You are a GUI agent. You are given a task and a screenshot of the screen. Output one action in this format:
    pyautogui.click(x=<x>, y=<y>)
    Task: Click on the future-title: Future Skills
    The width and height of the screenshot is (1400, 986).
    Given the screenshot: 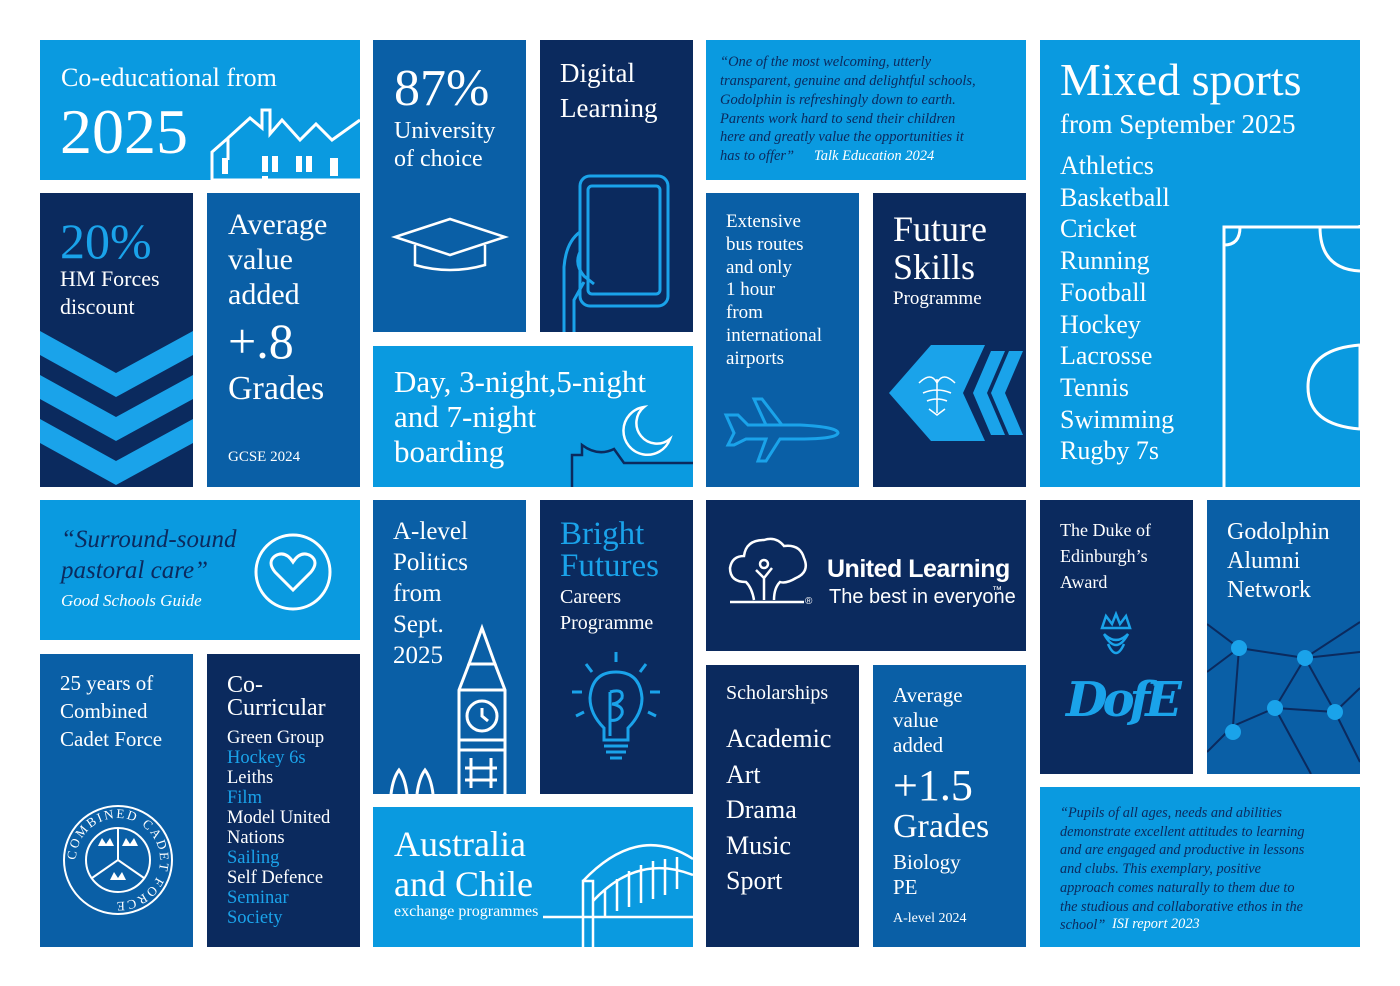 What is the action you would take?
    pyautogui.click(x=940, y=248)
    